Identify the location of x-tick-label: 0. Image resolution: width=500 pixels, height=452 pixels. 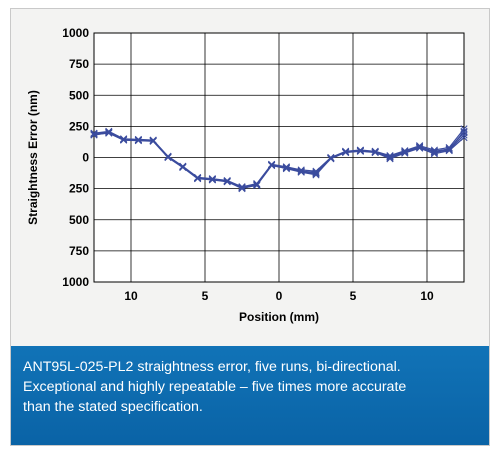
(279, 296).